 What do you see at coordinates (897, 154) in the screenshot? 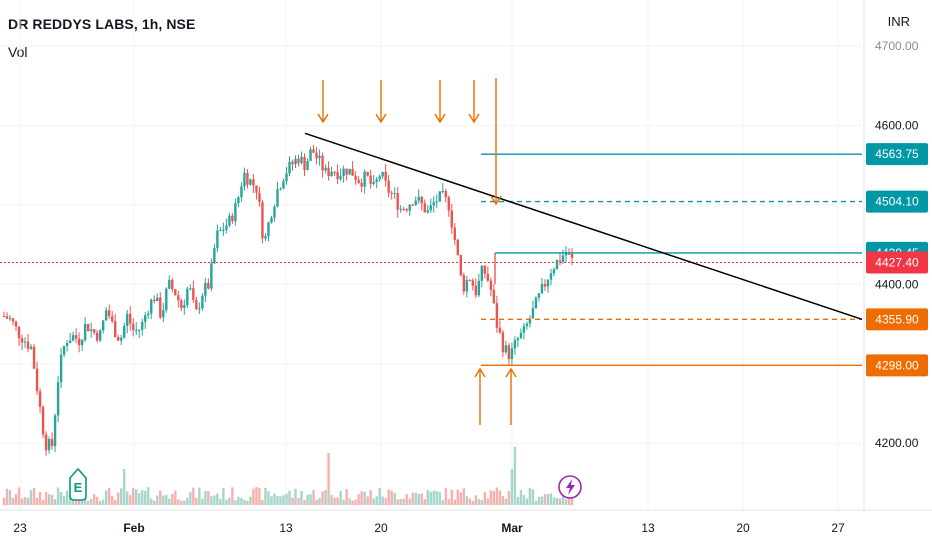
I see `price-tag` at bounding box center [897, 154].